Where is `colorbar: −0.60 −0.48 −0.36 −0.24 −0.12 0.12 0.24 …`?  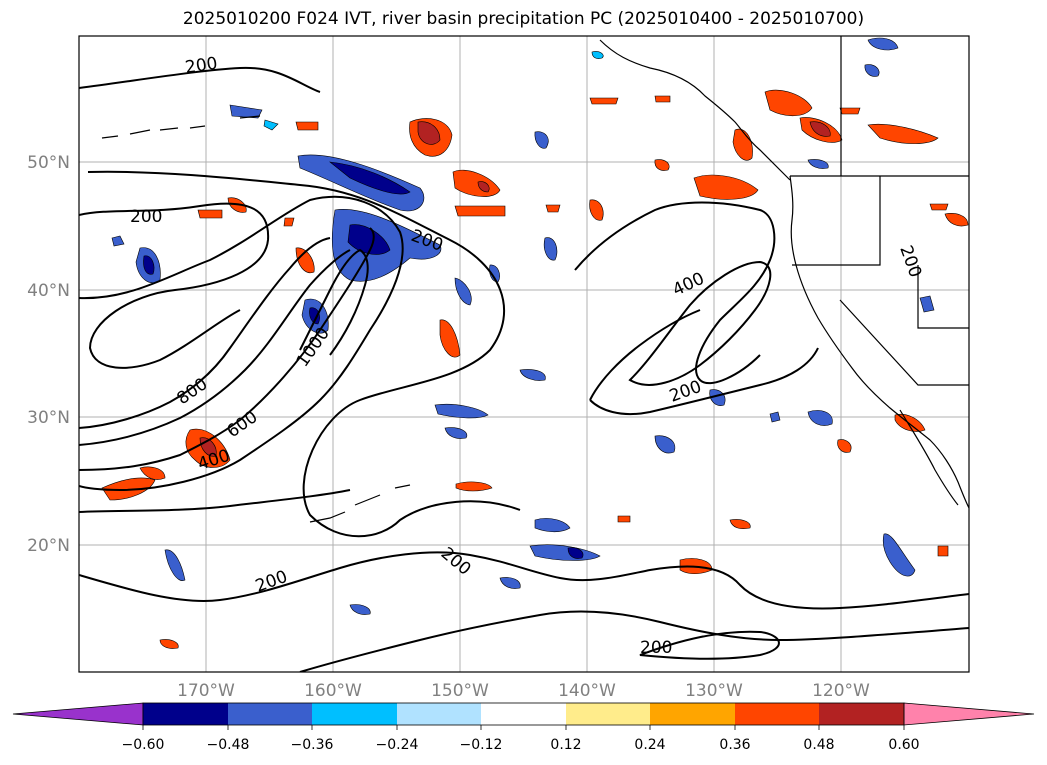 colorbar: −0.60 −0.48 −0.36 −0.24 −0.12 0.12 0.24 … is located at coordinates (523, 727).